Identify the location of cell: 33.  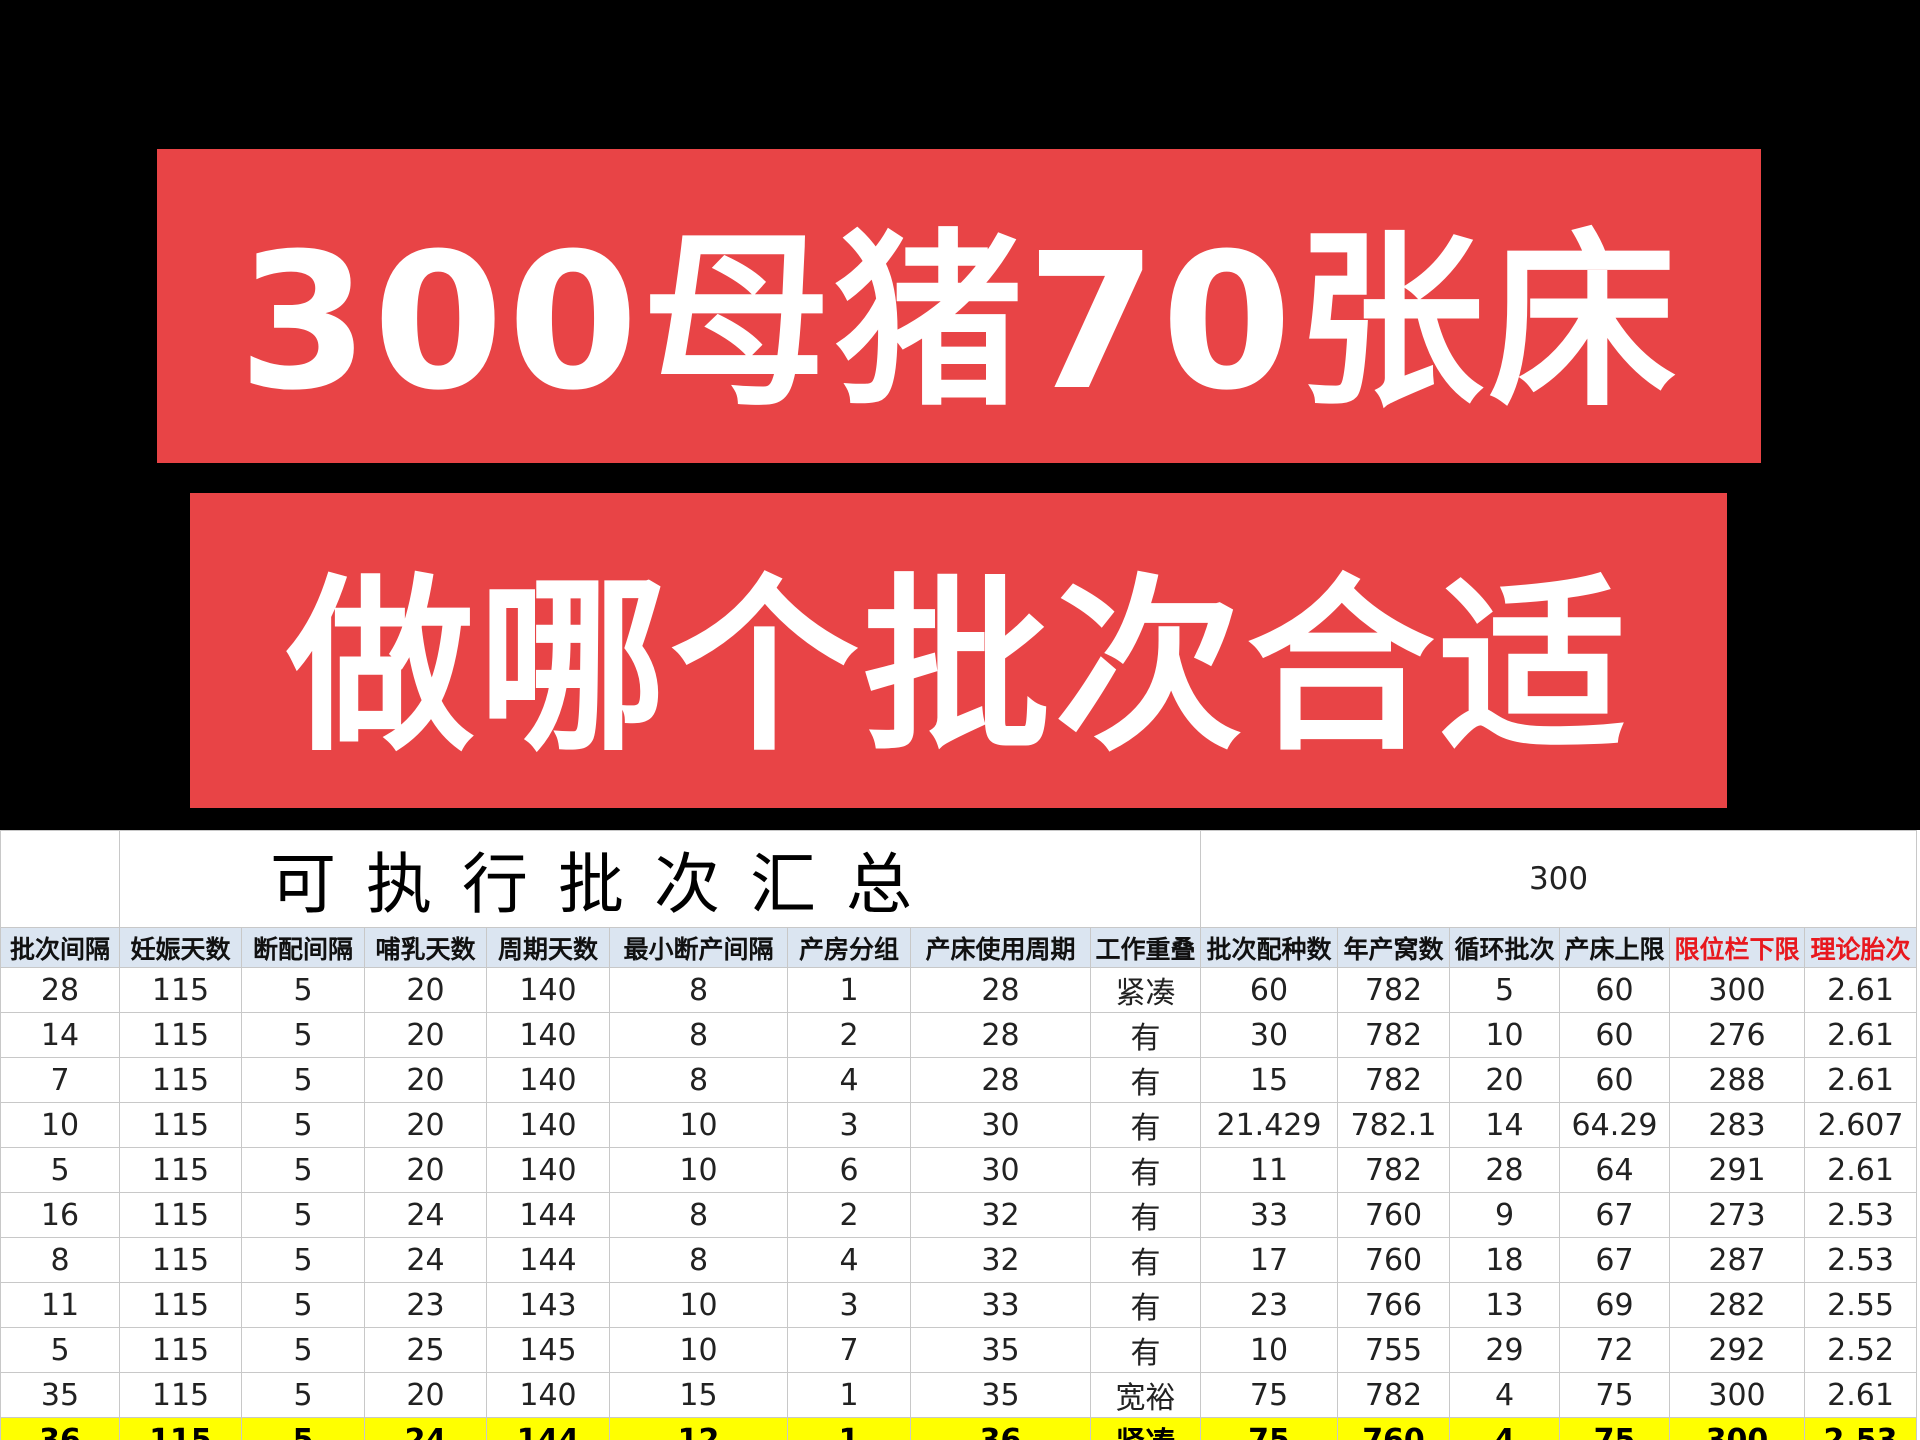
(1269, 1215).